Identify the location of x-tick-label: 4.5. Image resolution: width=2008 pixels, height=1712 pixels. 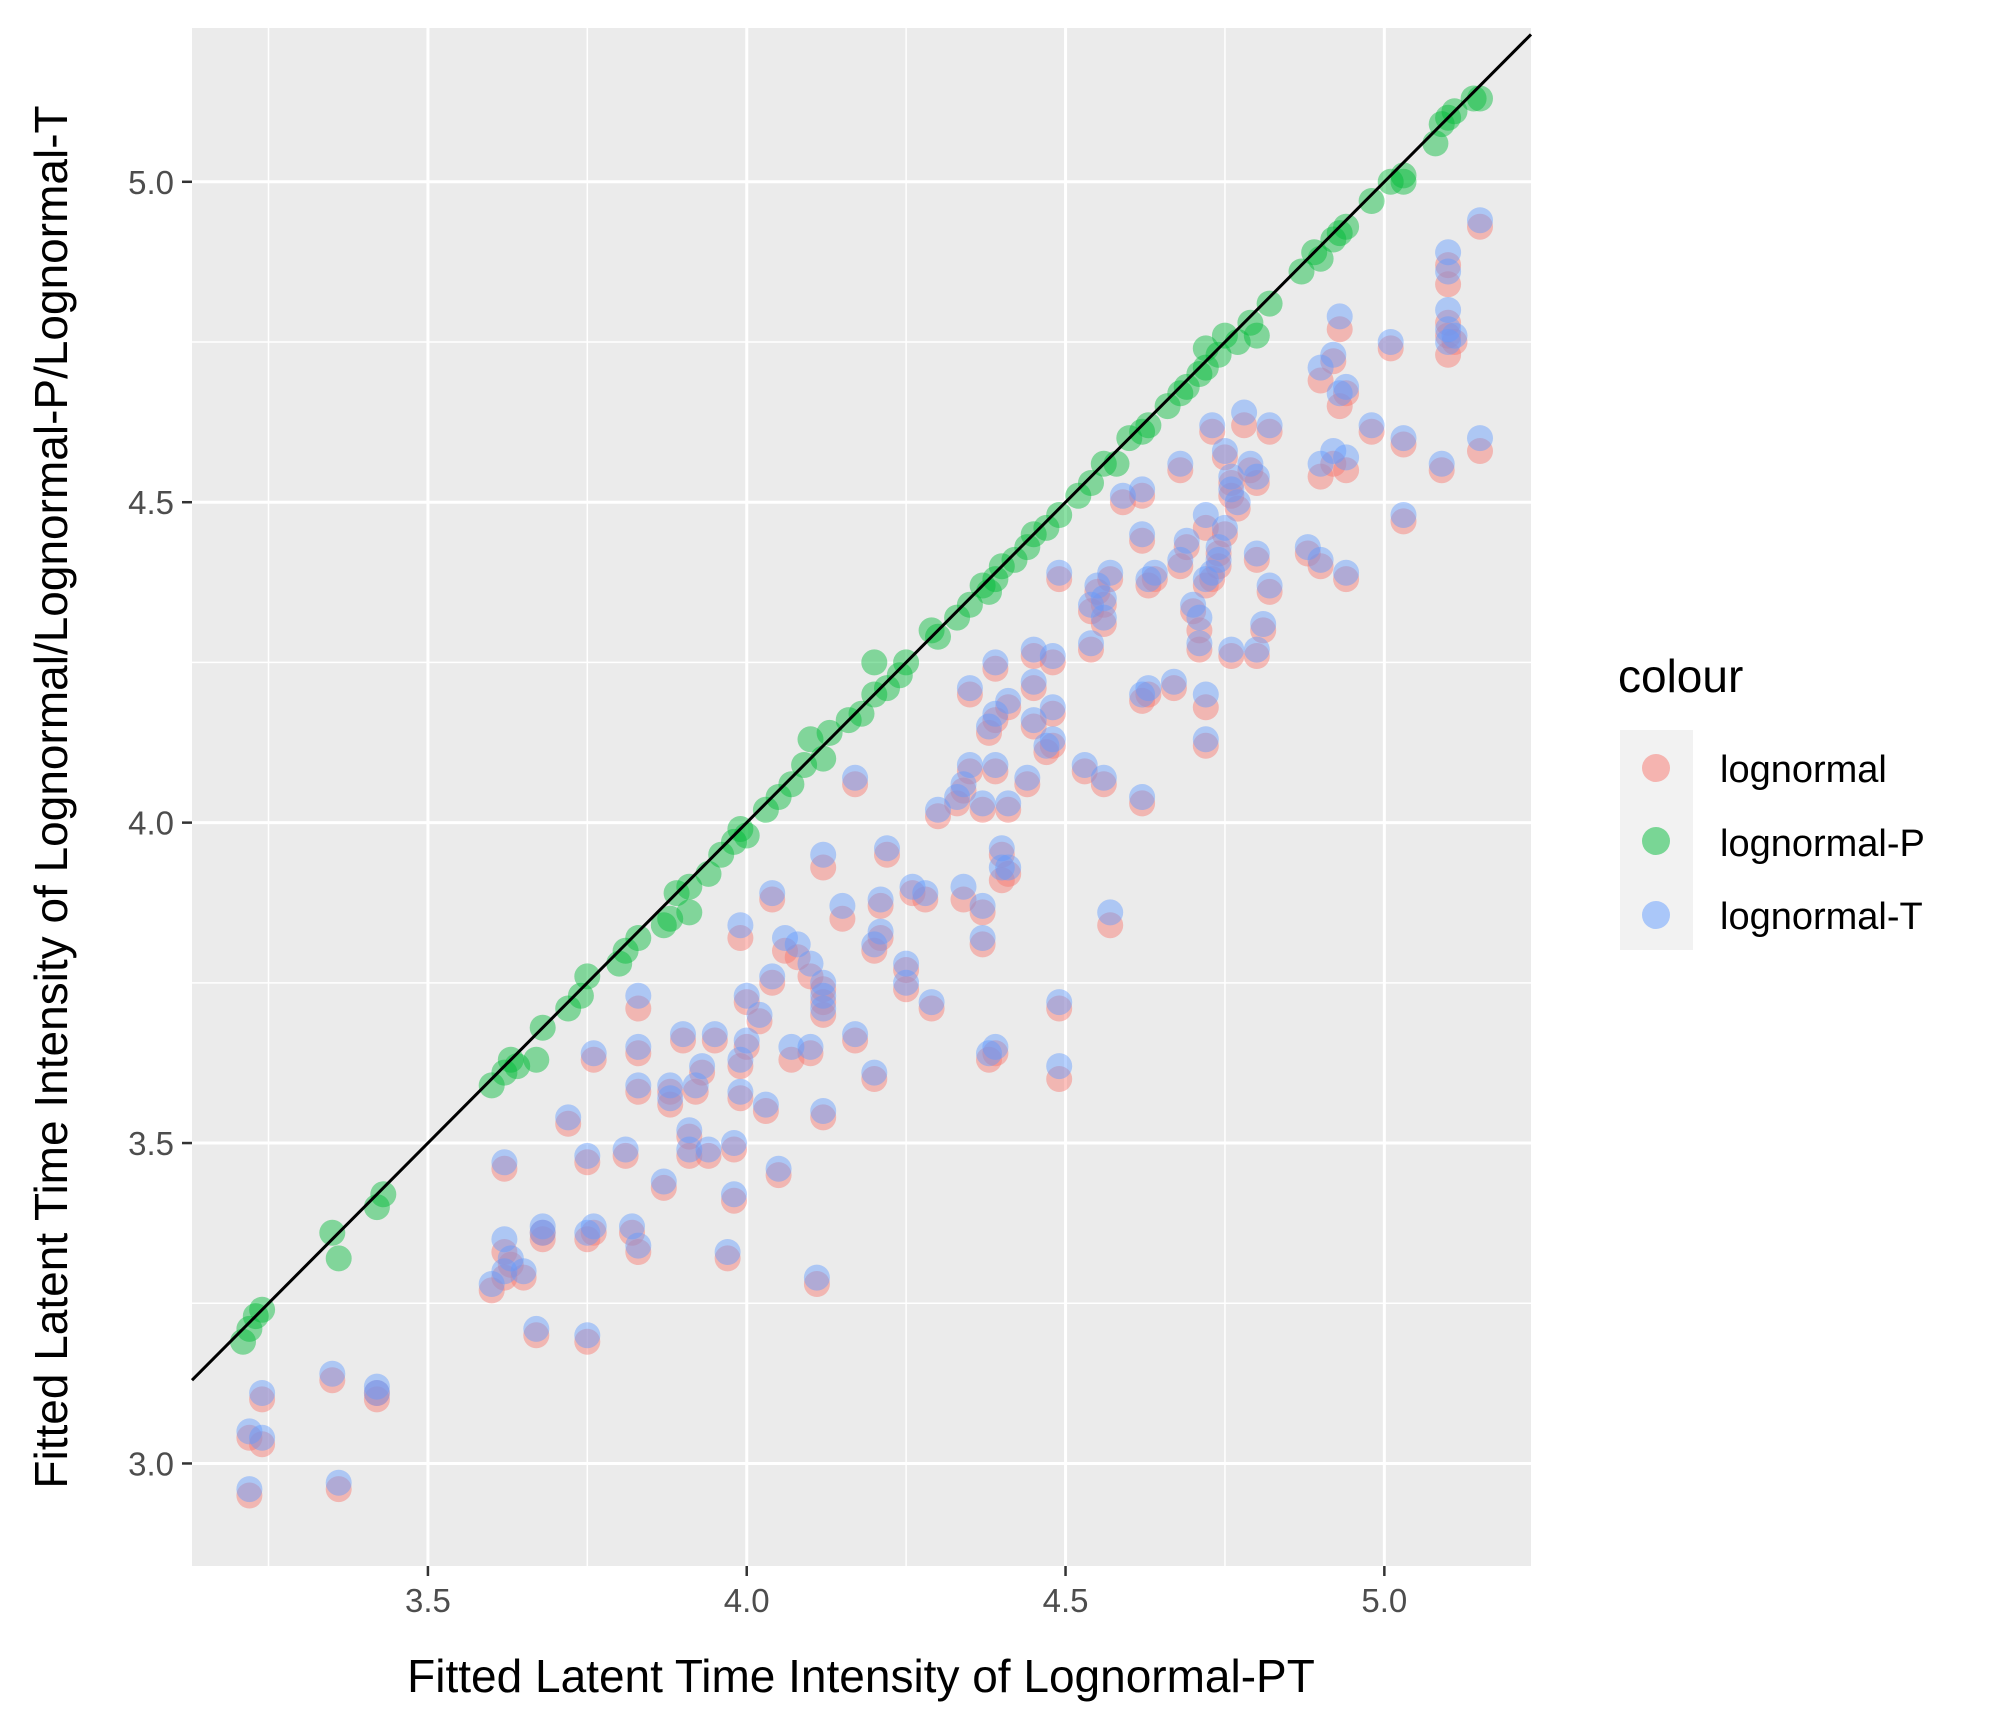
(1066, 1600).